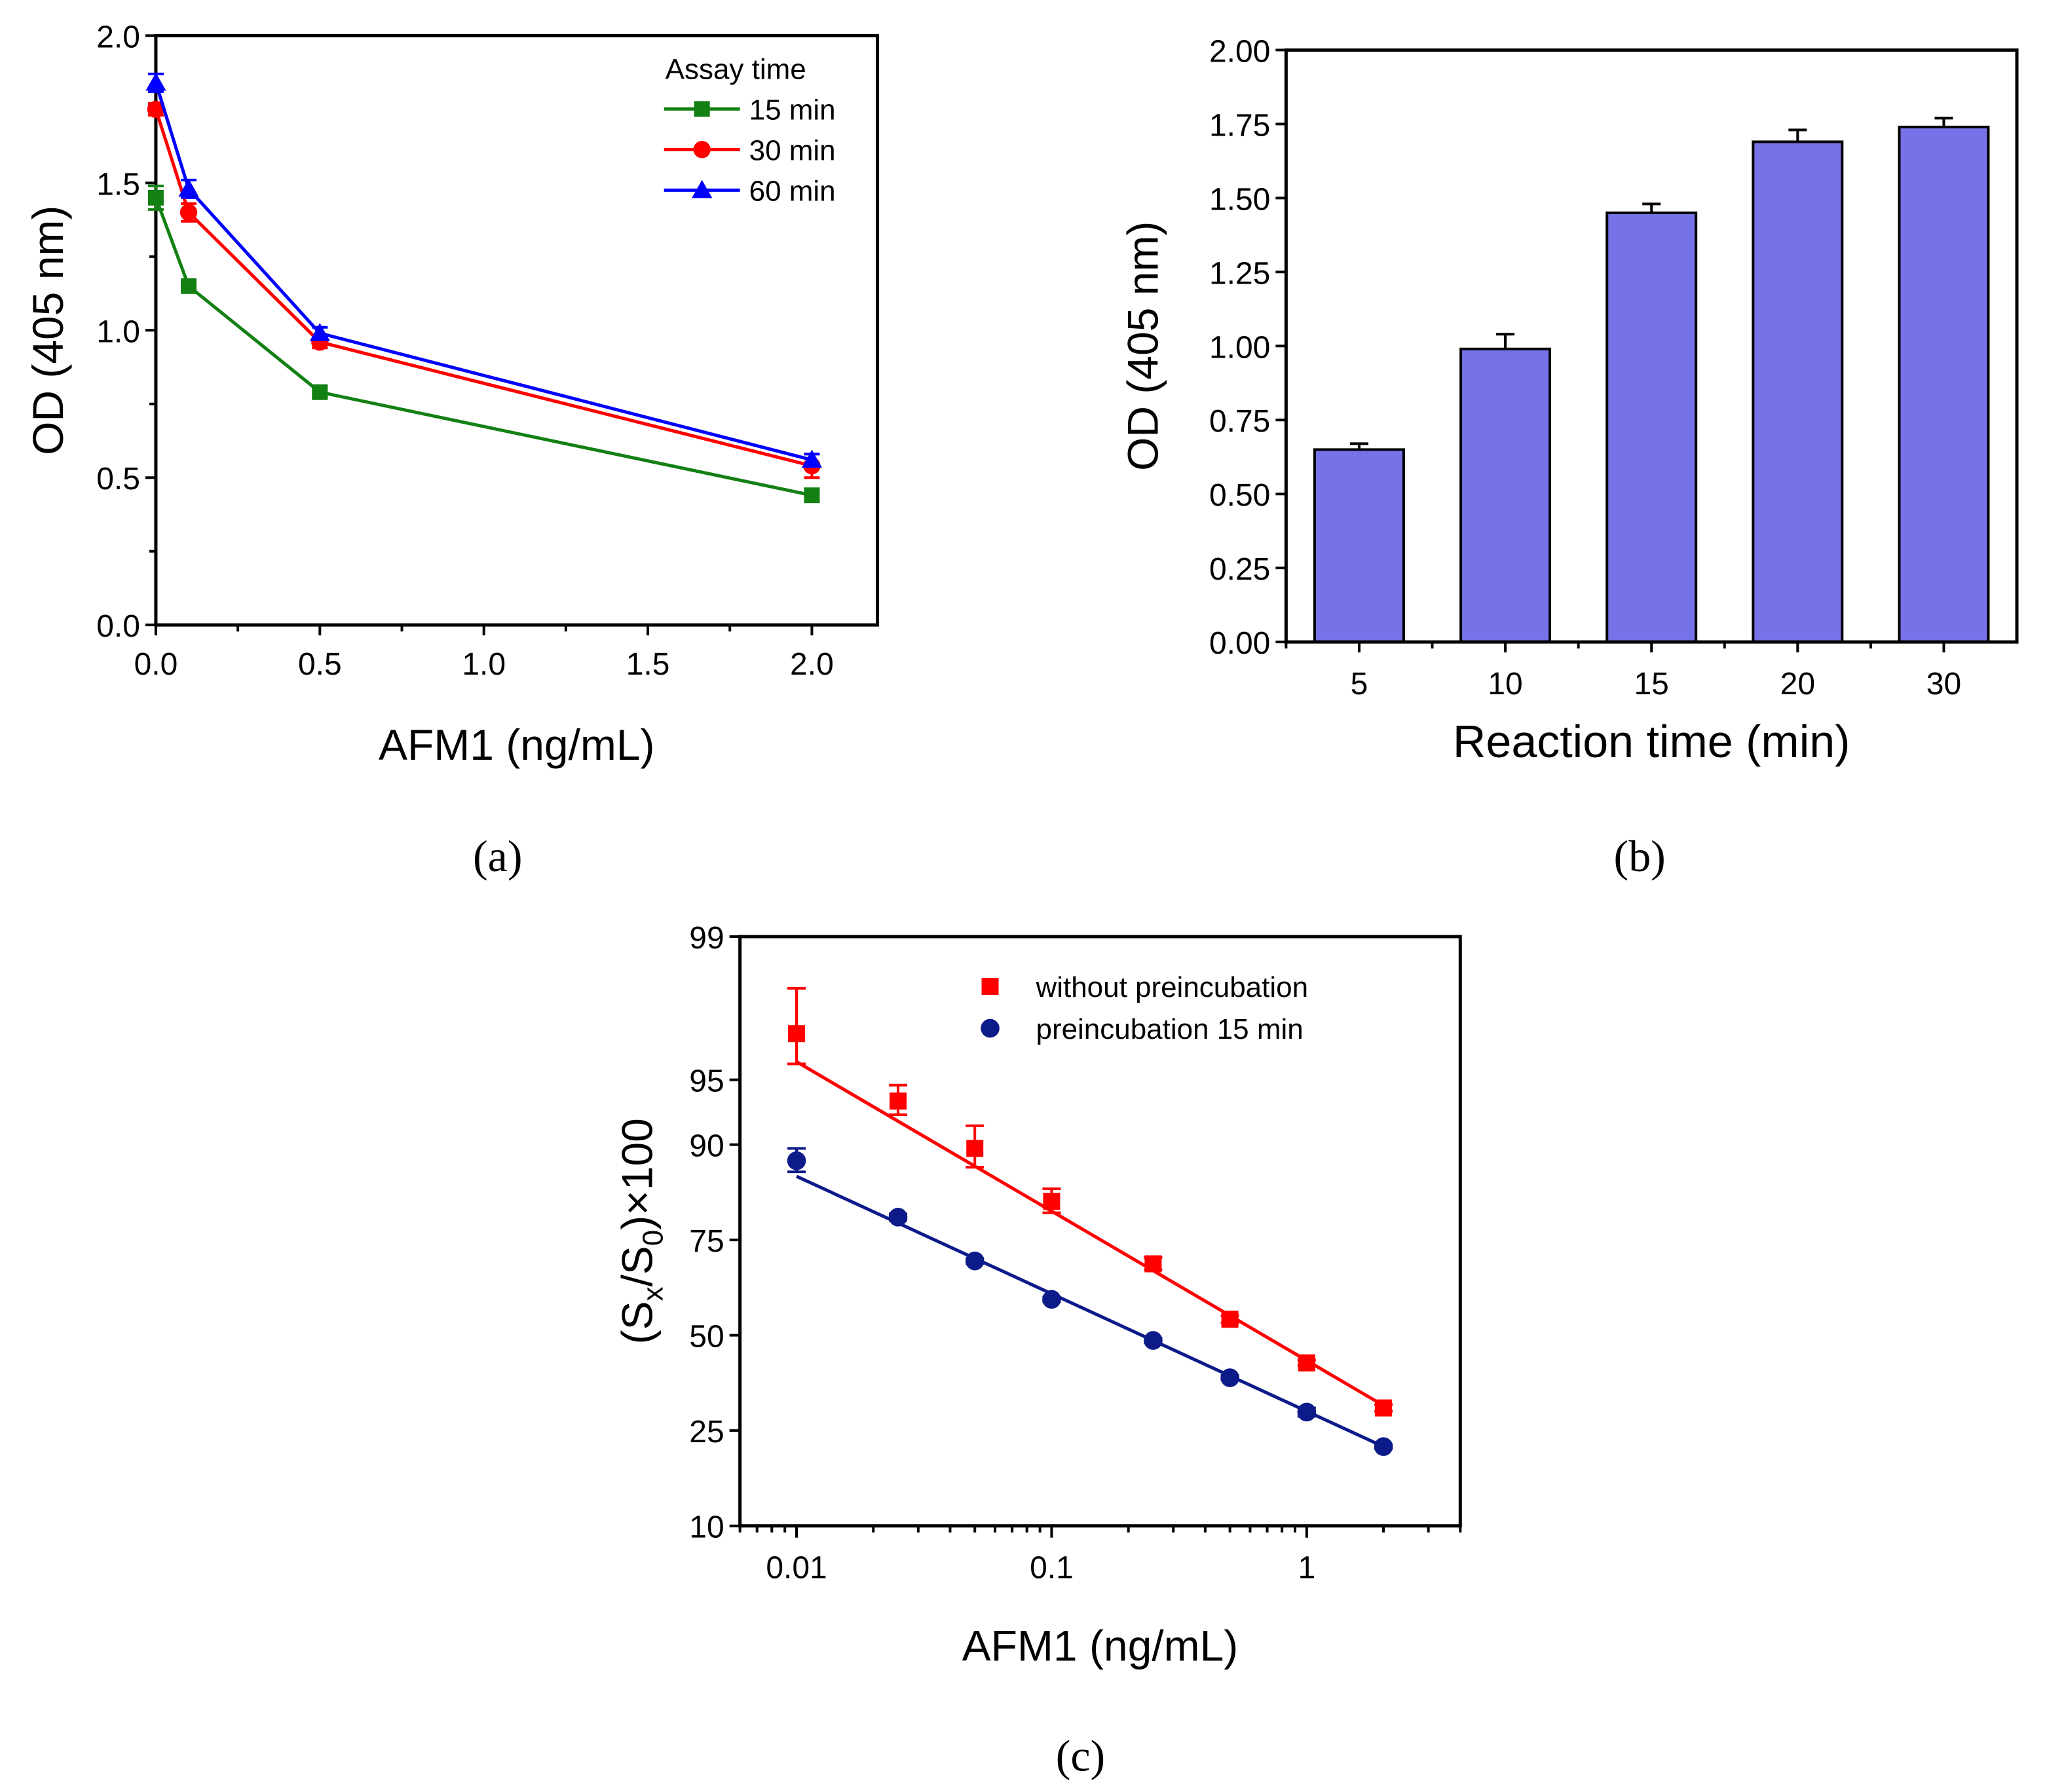 Image resolution: width=2047 pixels, height=1792 pixels. What do you see at coordinates (637, 1323) in the screenshot?
I see `y-axis-label-open: (S` at bounding box center [637, 1323].